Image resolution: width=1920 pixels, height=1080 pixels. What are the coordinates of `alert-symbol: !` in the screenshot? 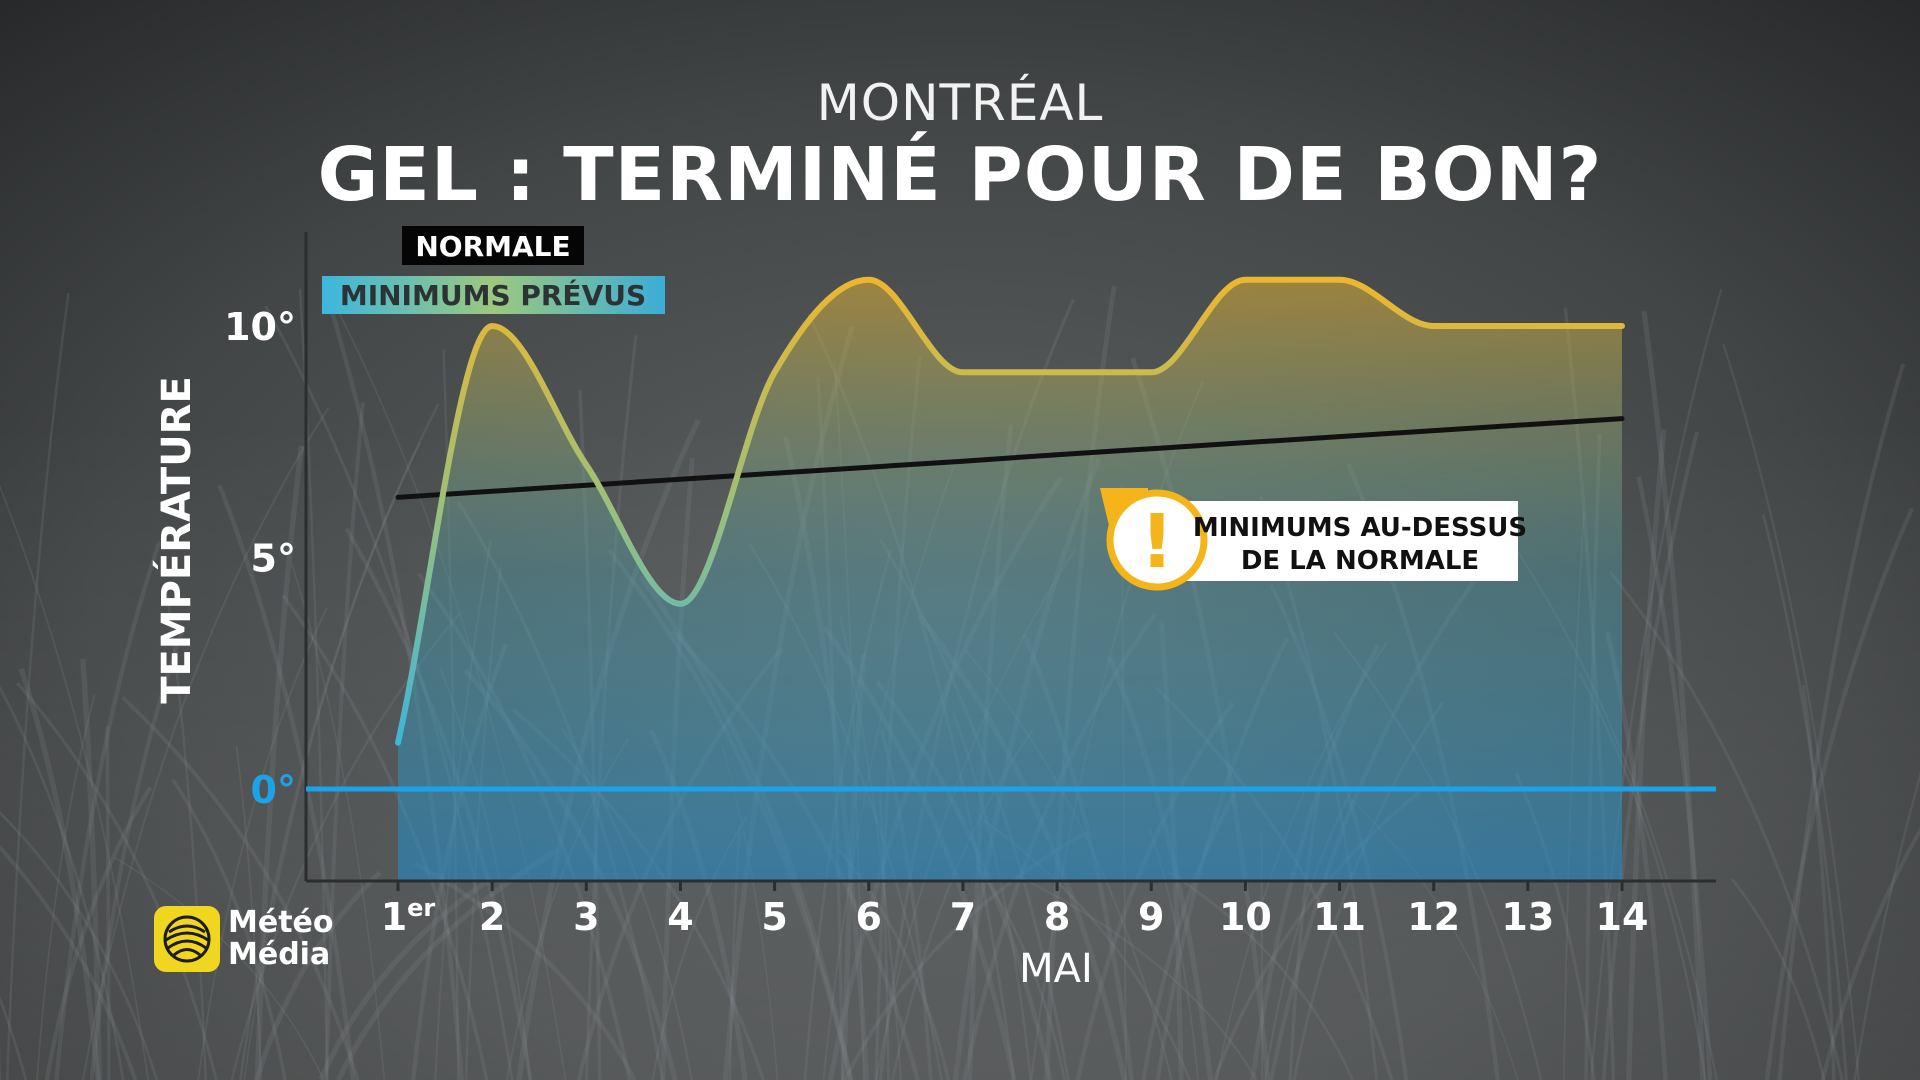 It's located at (1157, 542).